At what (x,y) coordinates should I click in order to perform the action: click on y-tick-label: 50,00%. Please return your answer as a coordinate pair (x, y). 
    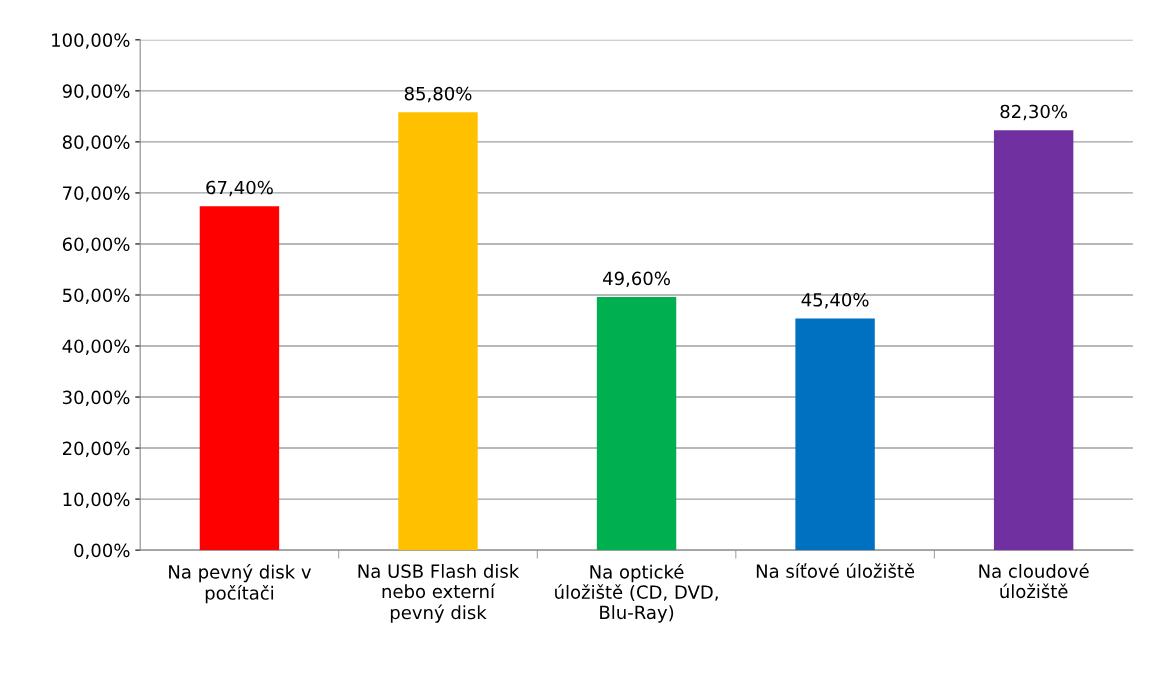
    Looking at the image, I should click on (96, 296).